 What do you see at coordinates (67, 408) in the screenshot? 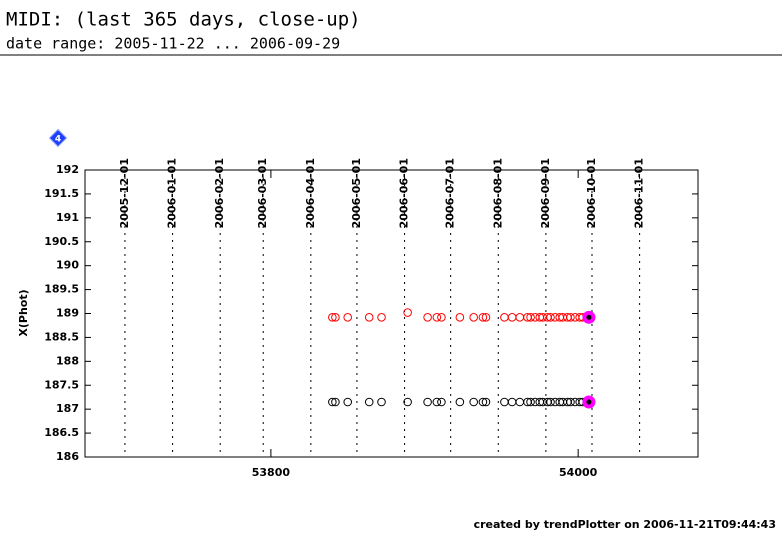
I see `y-tick-label: 187` at bounding box center [67, 408].